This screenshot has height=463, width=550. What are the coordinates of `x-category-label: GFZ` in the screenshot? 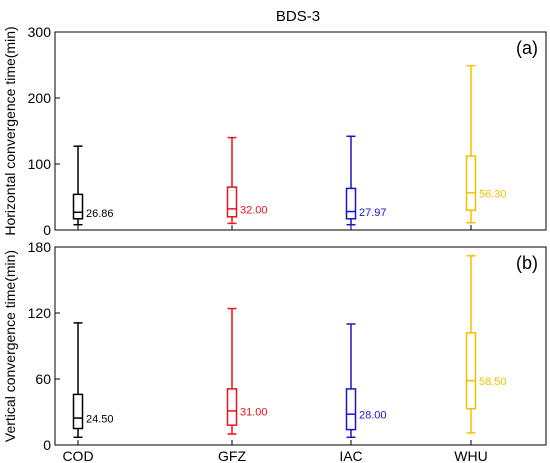 It's located at (232, 455).